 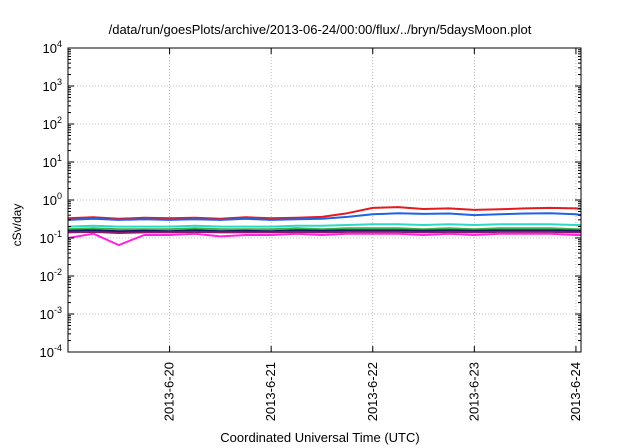 I want to click on series-group, so click(x=324, y=226).